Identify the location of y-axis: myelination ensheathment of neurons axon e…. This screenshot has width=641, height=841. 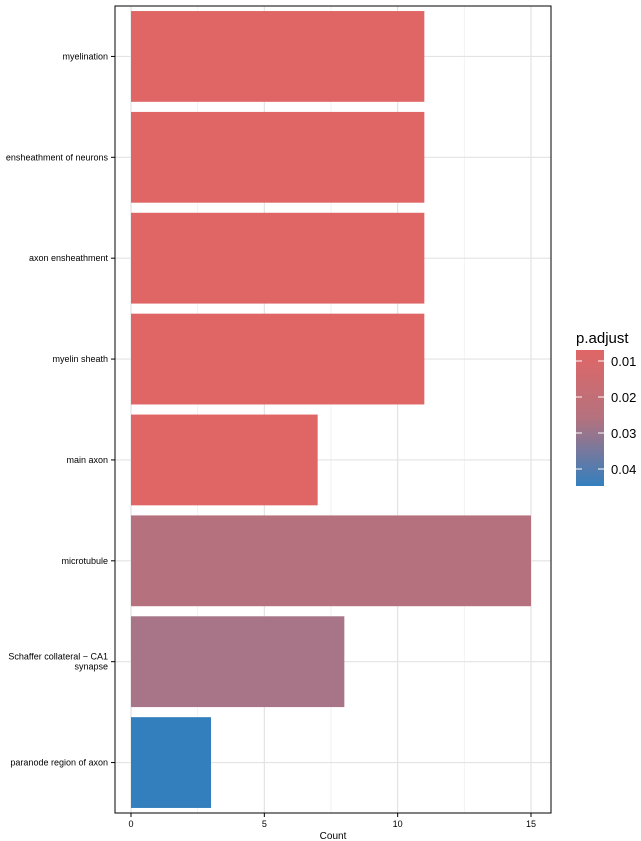
(60, 409).